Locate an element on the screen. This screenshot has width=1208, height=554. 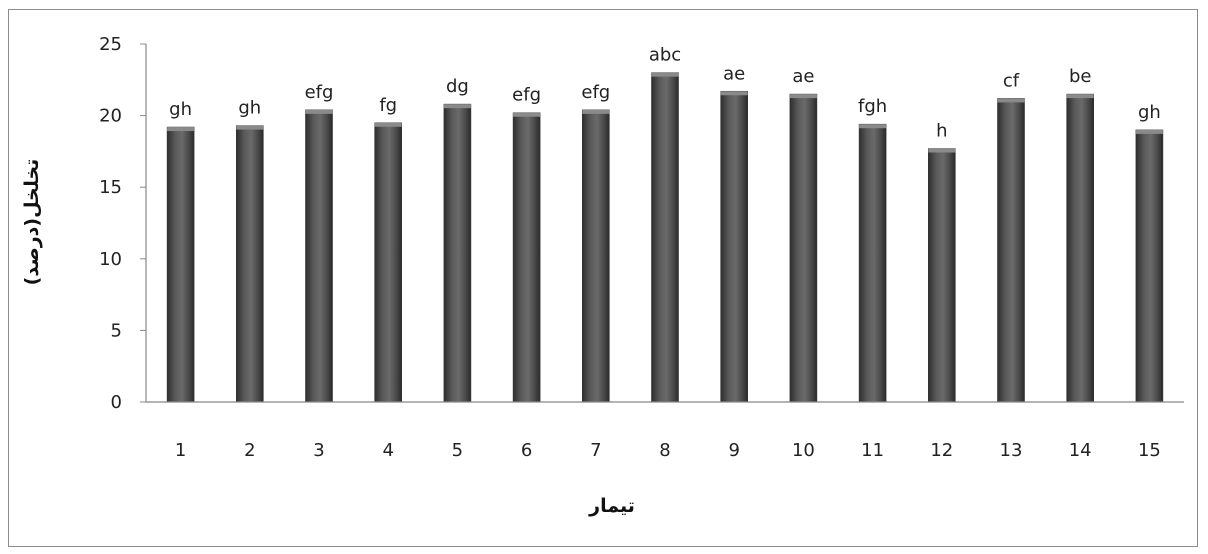
x-tick-label: 4 is located at coordinates (387, 450).